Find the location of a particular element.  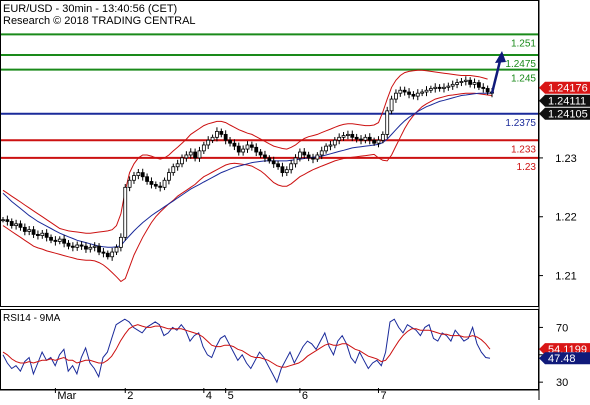

price-tick-label: 1.22 is located at coordinates (565, 218).